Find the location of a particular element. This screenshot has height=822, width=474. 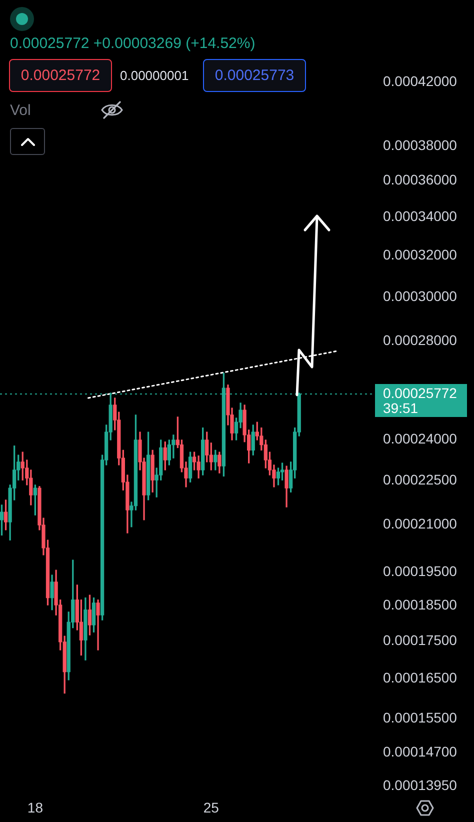

y-tick-label: 0.00034000 is located at coordinates (420, 216).